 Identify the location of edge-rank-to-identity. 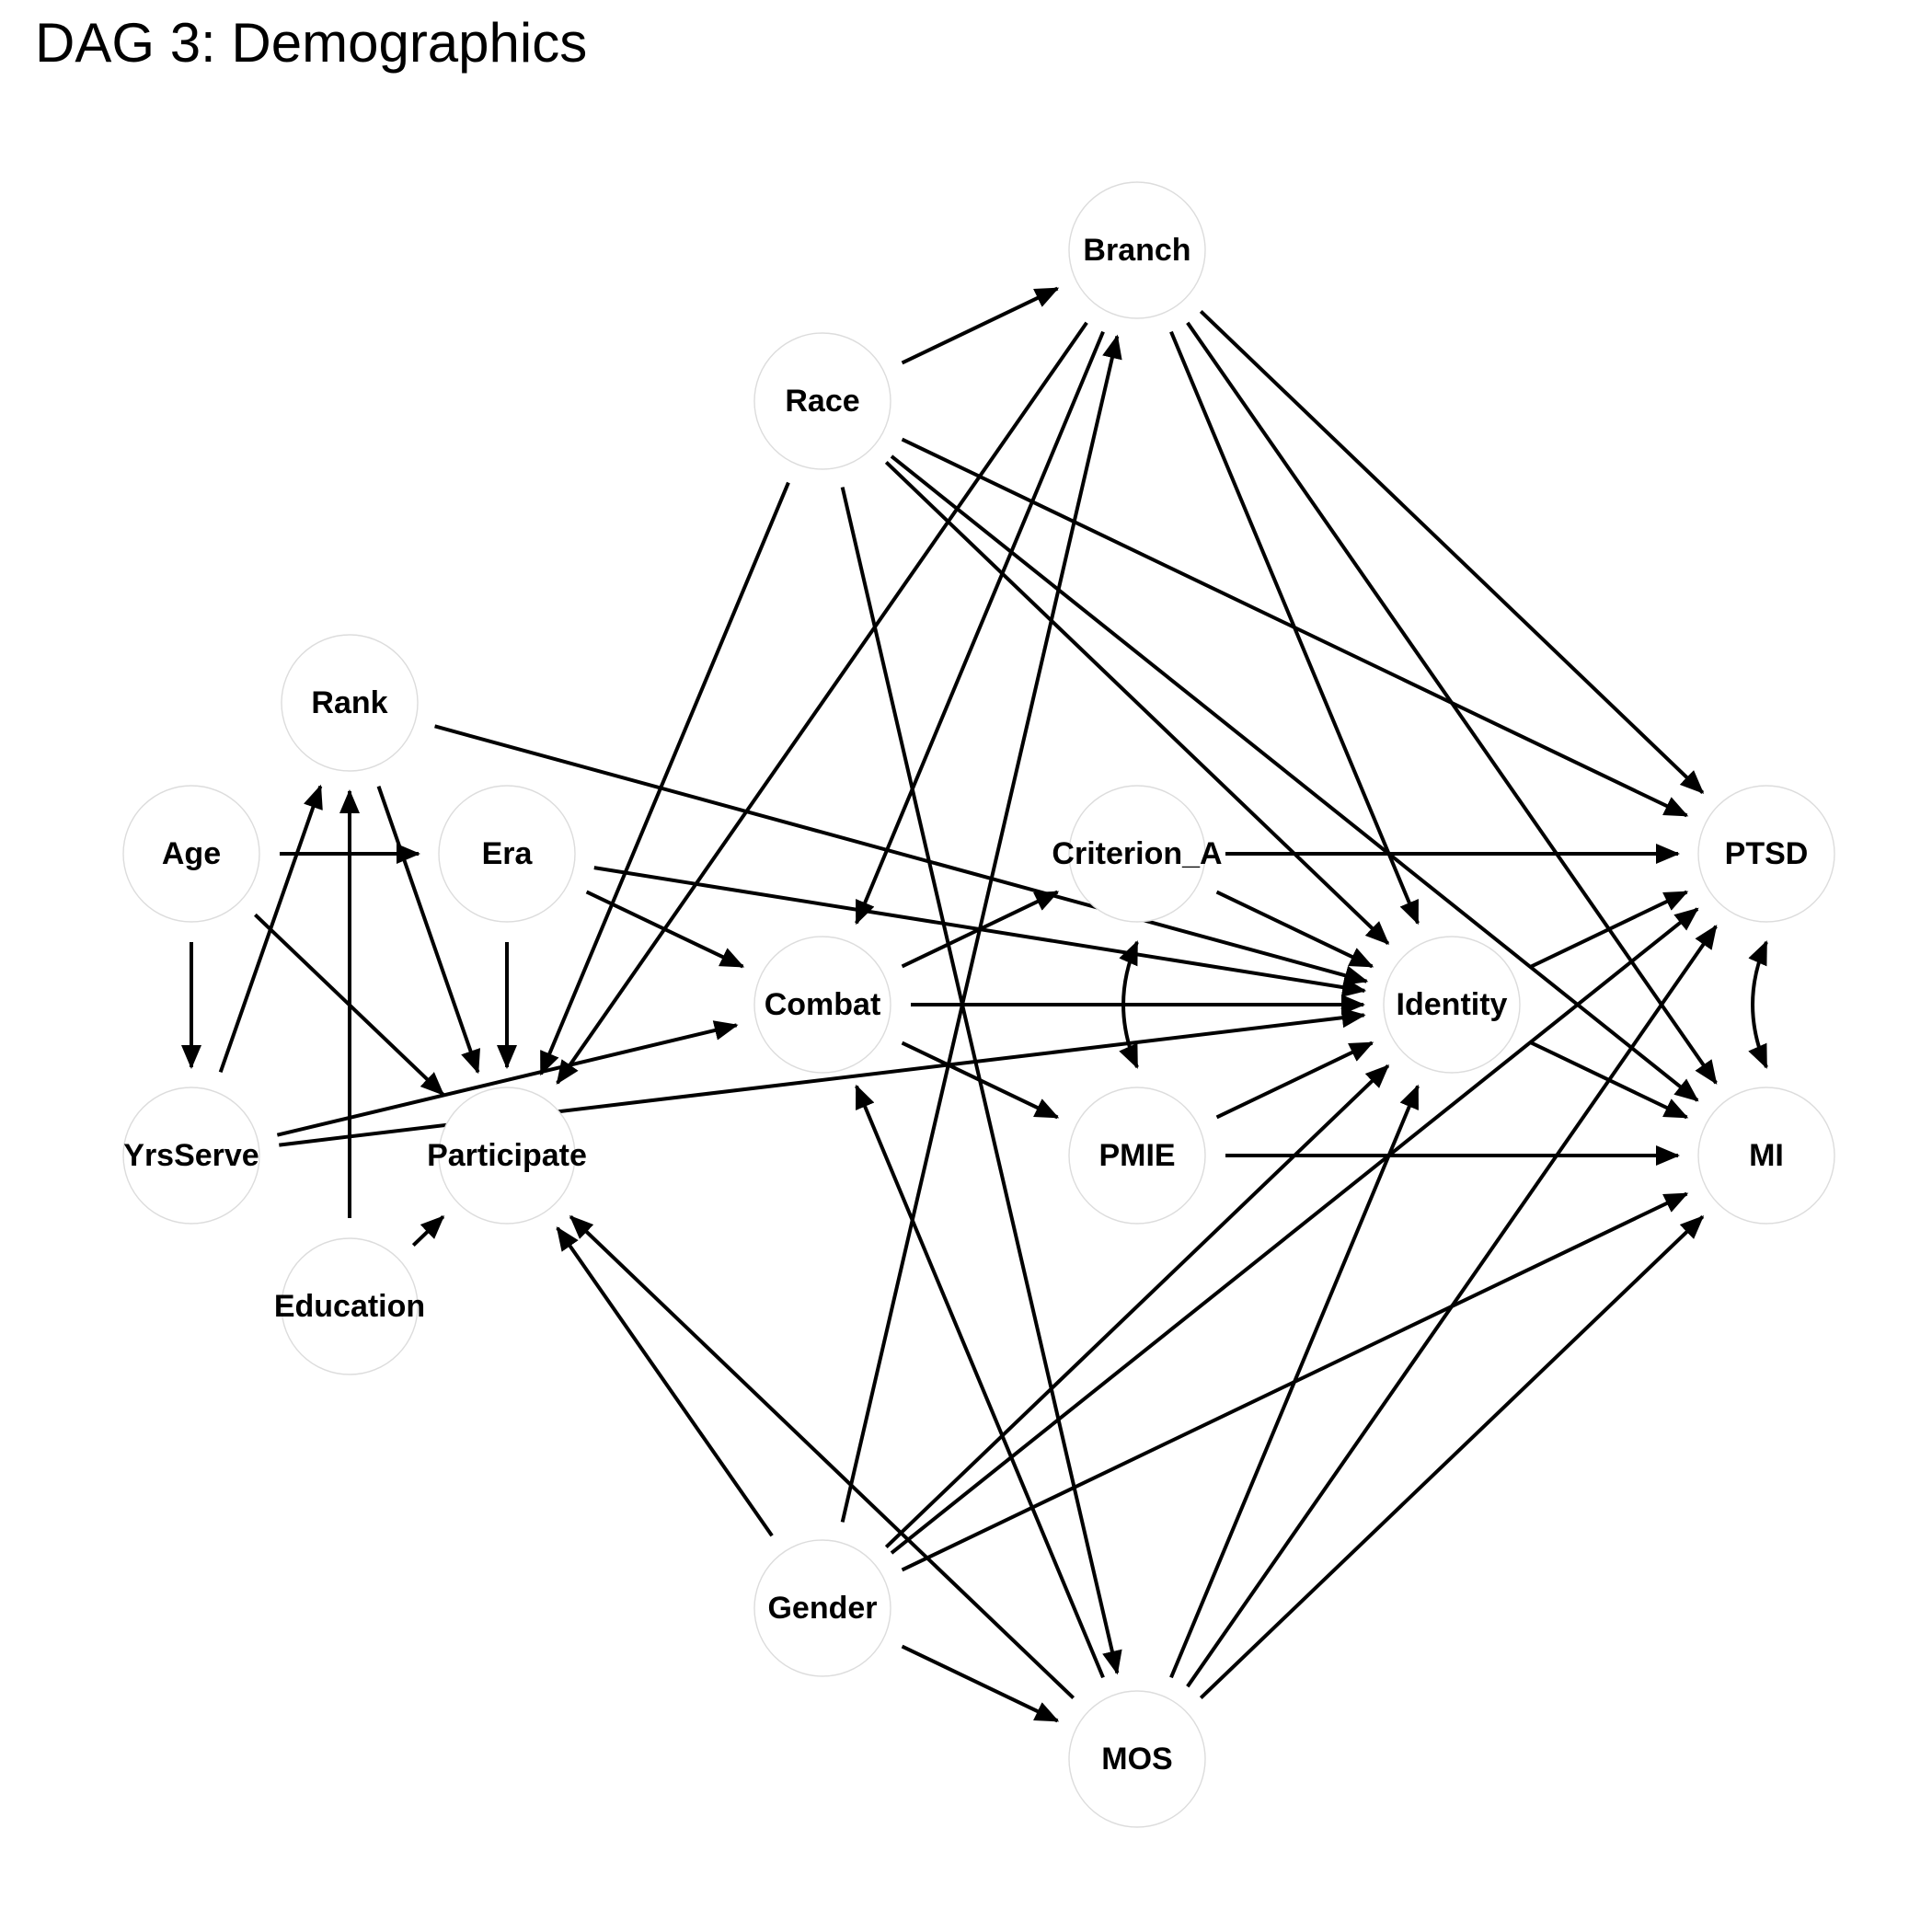
(901, 854).